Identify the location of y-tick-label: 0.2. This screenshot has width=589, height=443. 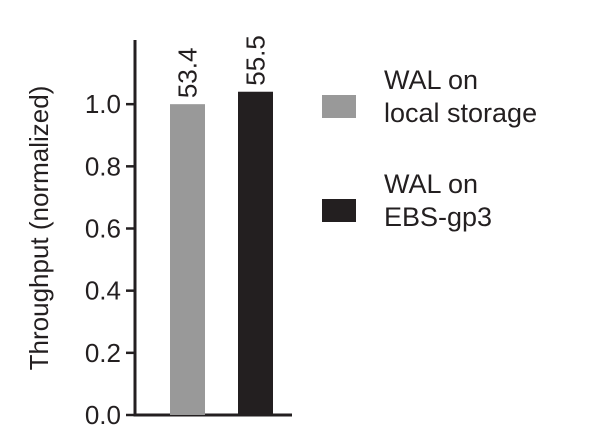
(103, 353).